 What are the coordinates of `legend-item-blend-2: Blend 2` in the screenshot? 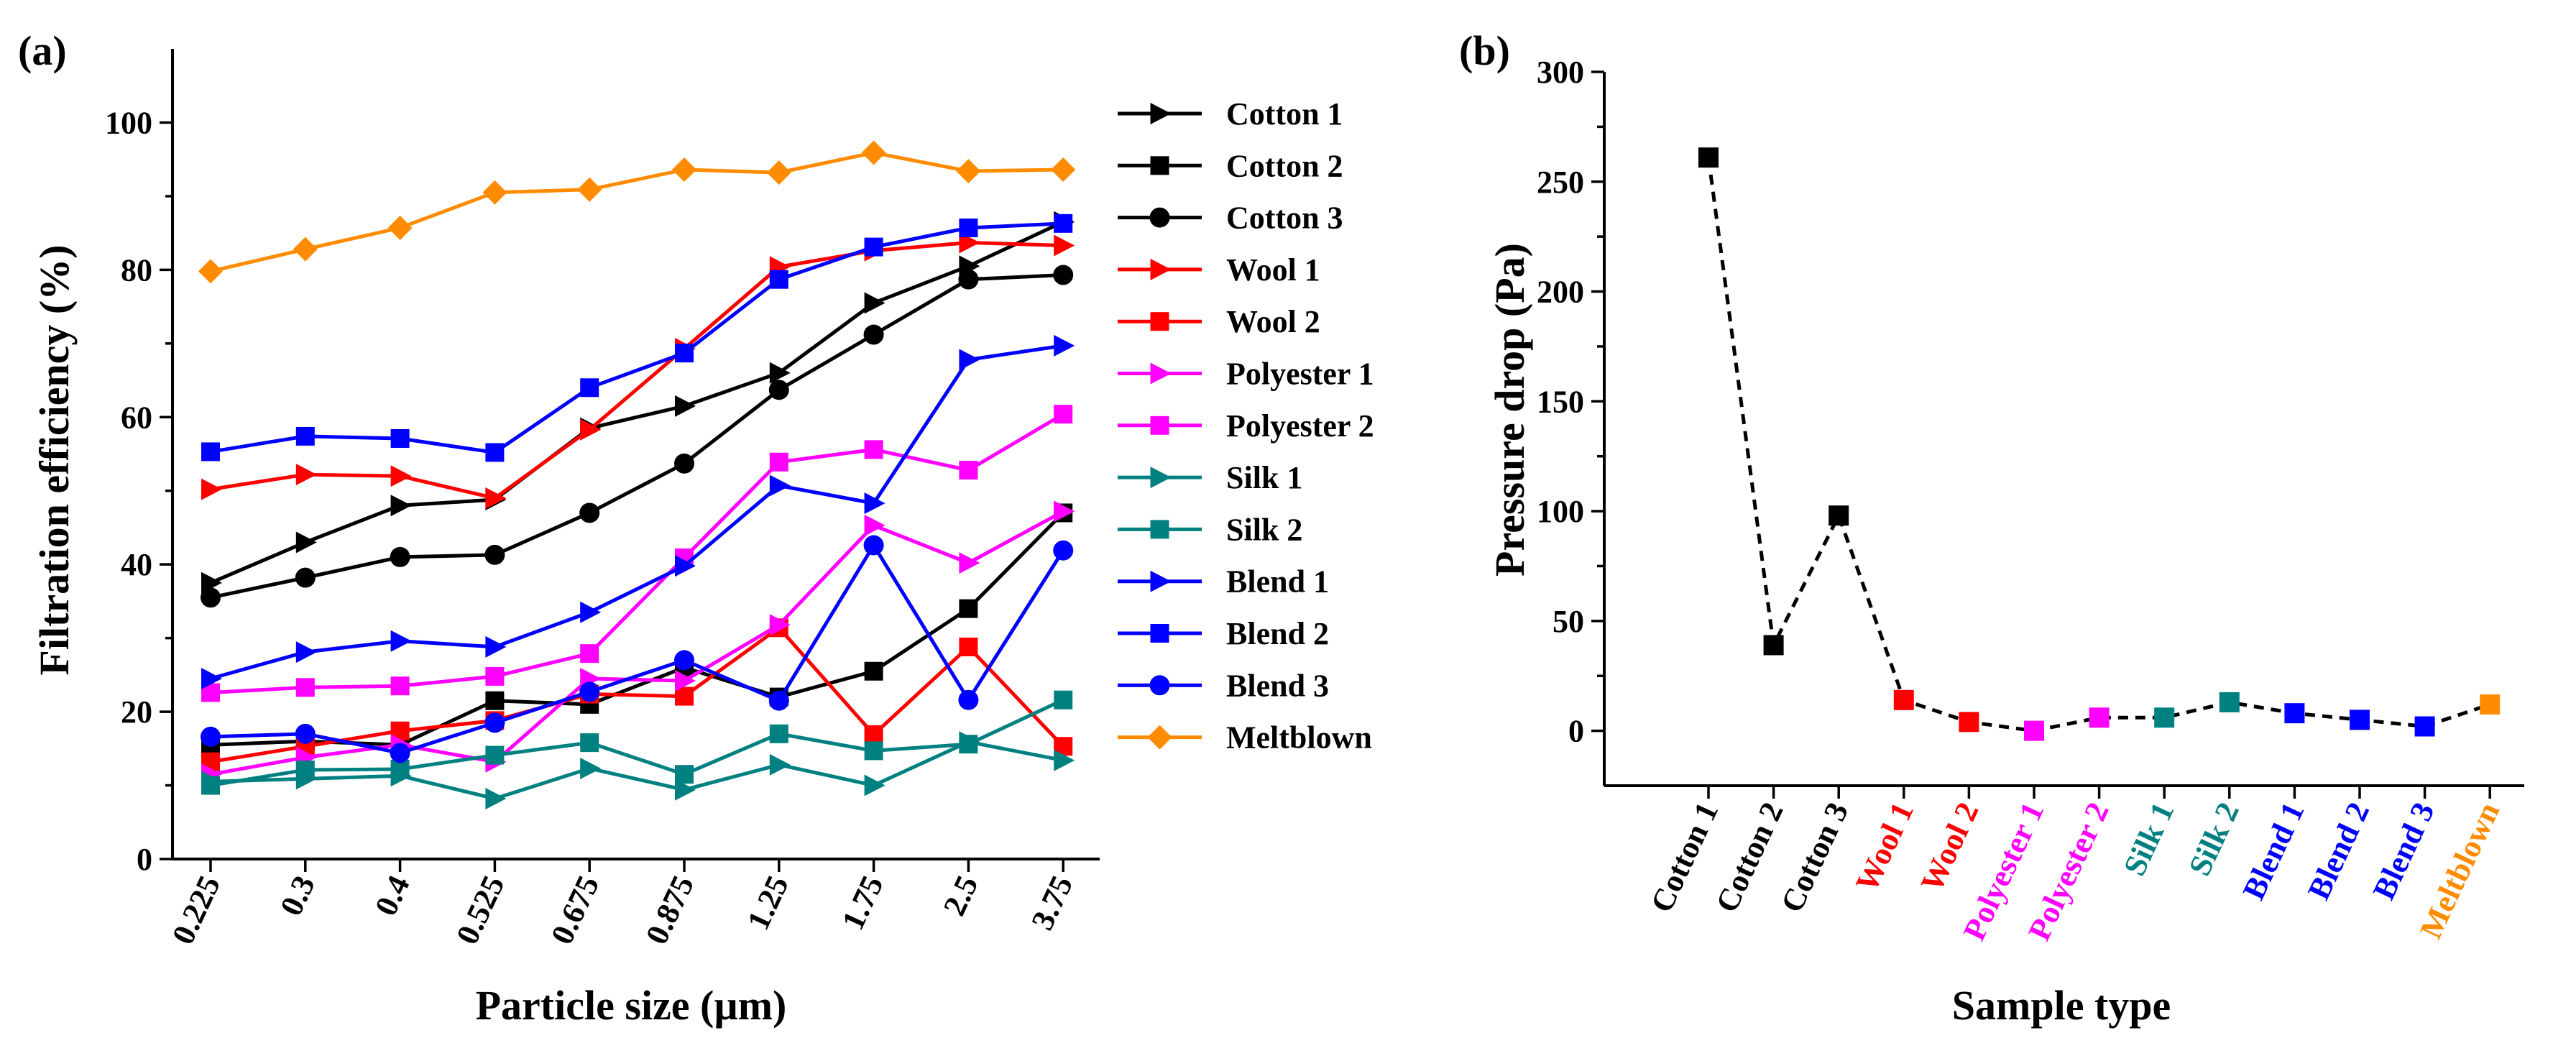 It's located at (1223, 633).